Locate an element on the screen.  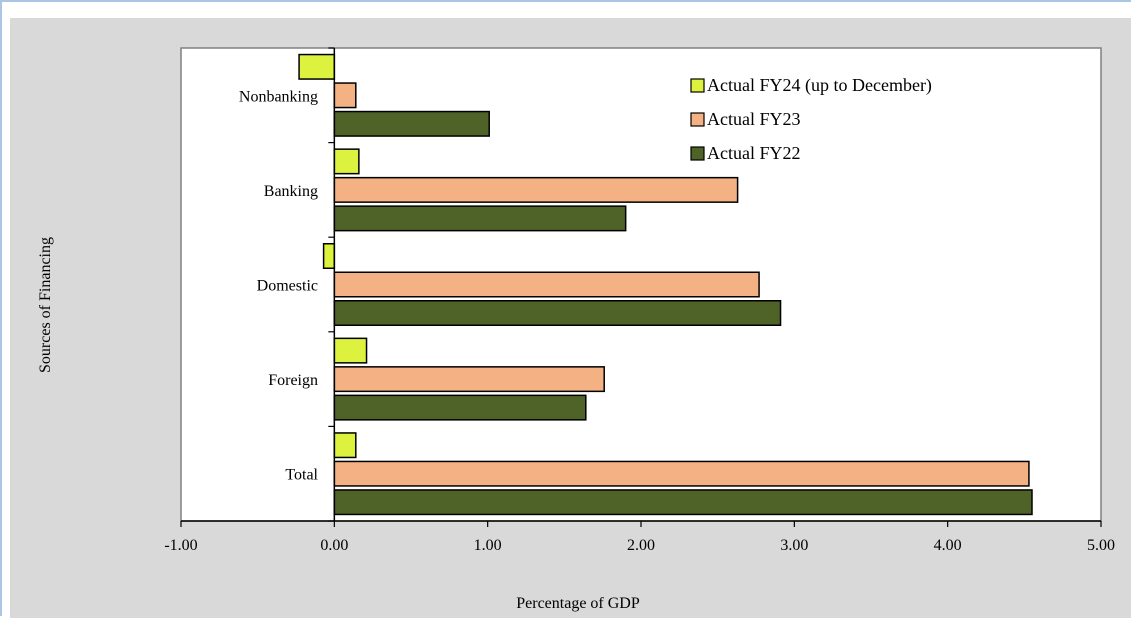
legend-label-2: Actual FY23 is located at coordinates (754, 119).